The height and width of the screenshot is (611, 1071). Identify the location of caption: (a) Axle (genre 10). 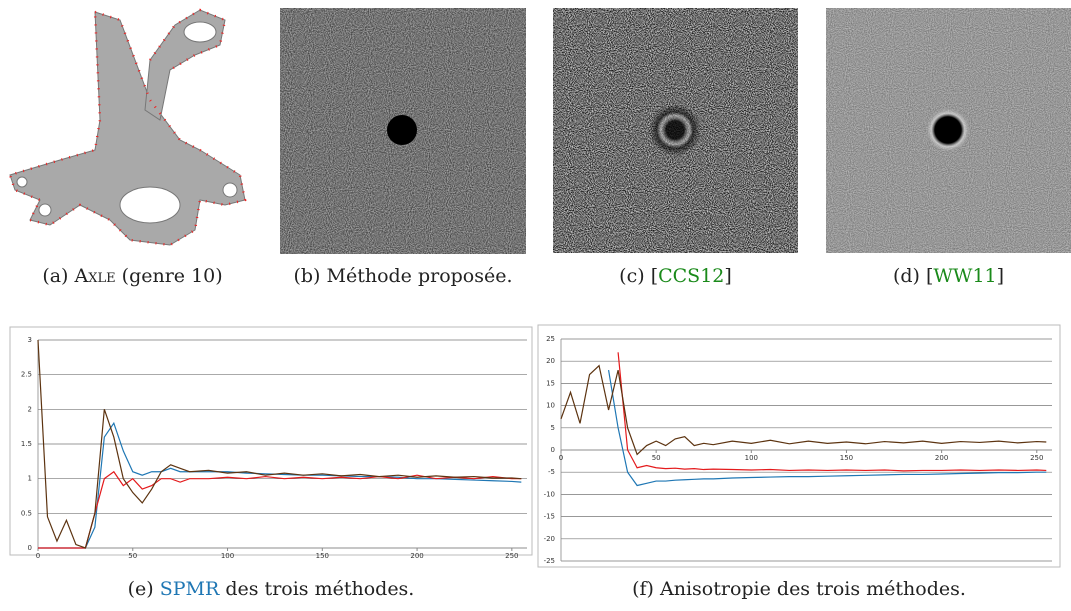
(132, 276).